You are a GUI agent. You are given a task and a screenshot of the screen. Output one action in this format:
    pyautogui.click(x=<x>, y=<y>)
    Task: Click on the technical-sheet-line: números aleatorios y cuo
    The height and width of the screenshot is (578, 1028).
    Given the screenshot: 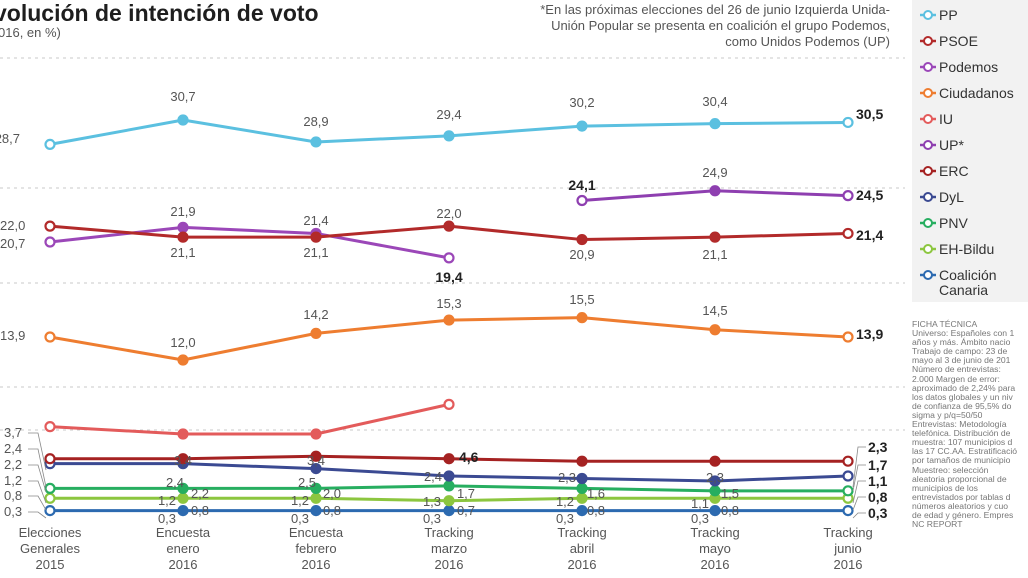 What is the action you would take?
    pyautogui.click(x=960, y=505)
    